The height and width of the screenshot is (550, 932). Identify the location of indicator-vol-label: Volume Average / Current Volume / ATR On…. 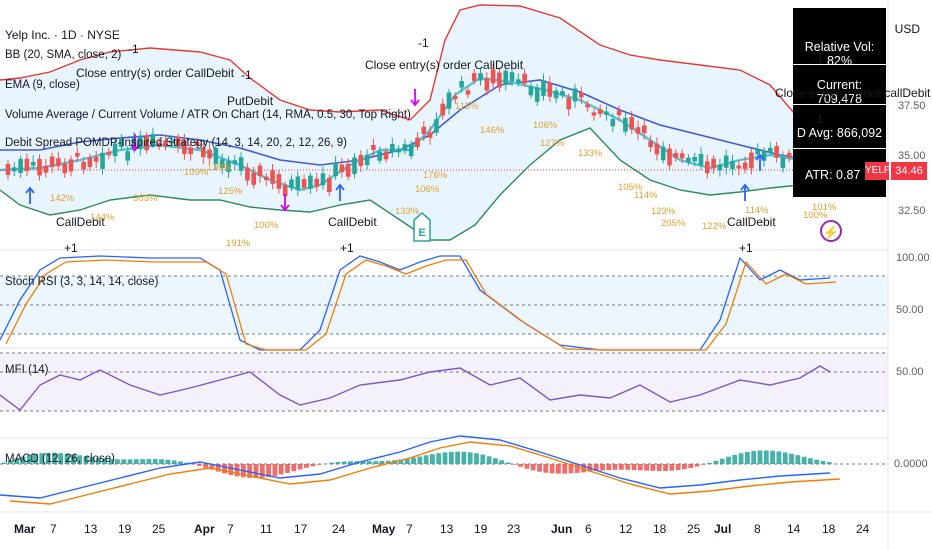
(208, 115).